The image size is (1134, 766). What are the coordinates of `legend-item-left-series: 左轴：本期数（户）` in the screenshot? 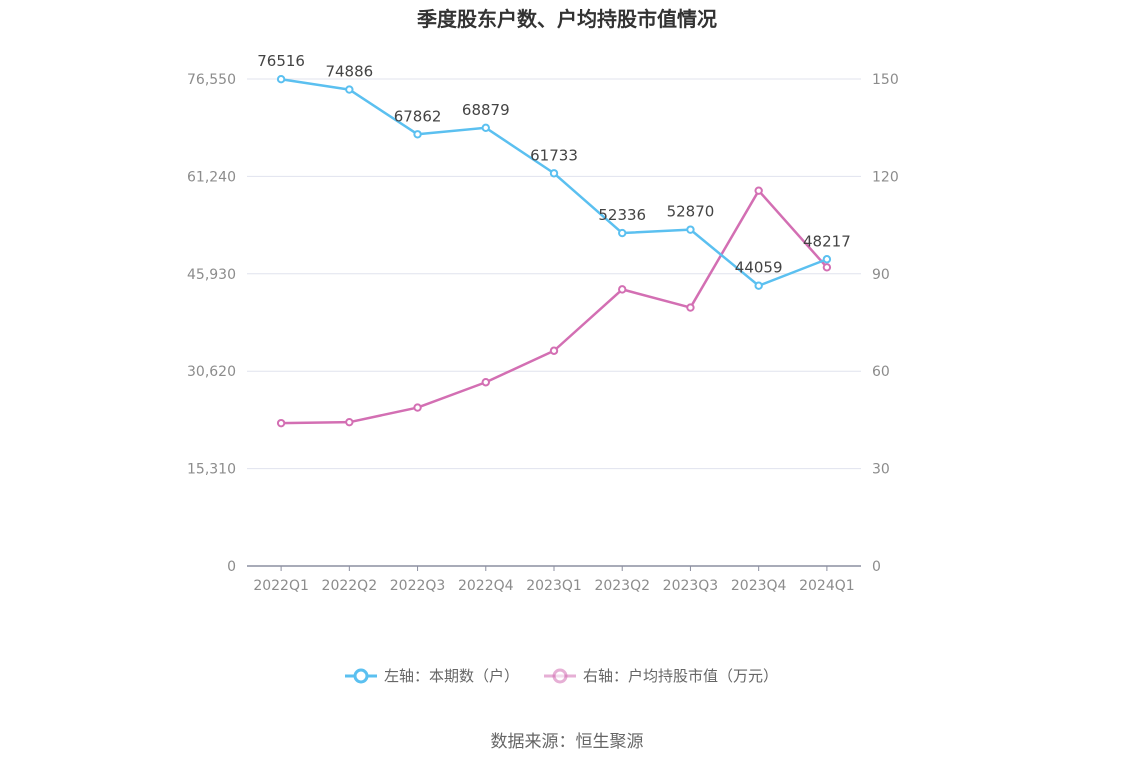 It's located at (432, 676).